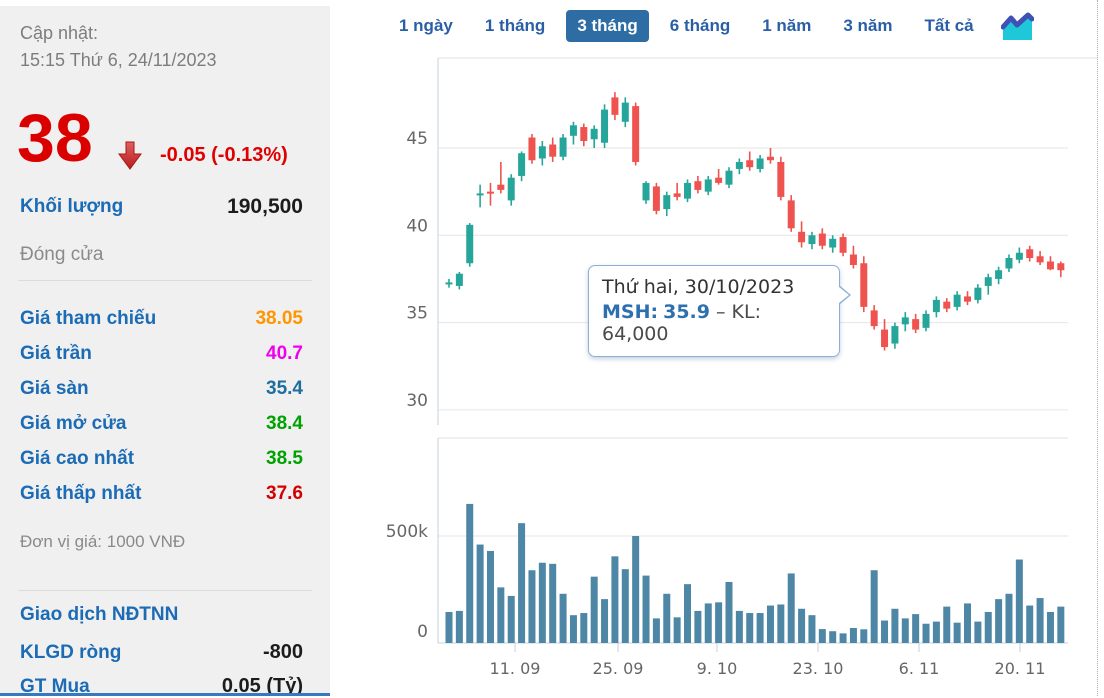 The width and height of the screenshot is (1104, 698). Describe the element at coordinates (426, 25) in the screenshot. I see `tab-1-ngay: 1 ngày` at that location.